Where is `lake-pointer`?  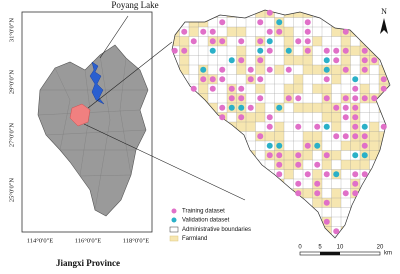 lake-pointer is located at coordinates (114, 37).